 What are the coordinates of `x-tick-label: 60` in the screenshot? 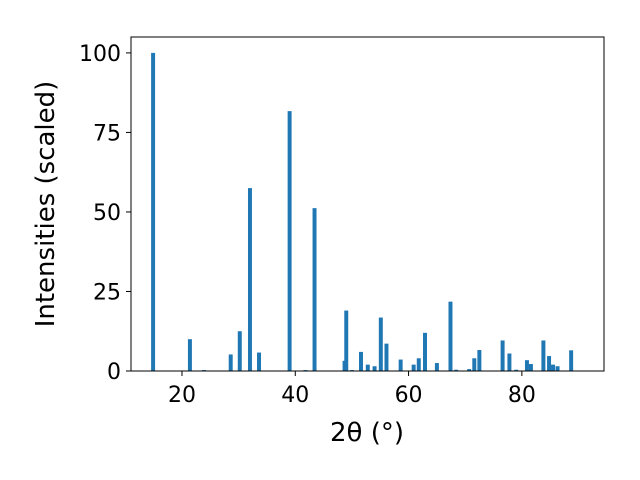 It's located at (409, 395).